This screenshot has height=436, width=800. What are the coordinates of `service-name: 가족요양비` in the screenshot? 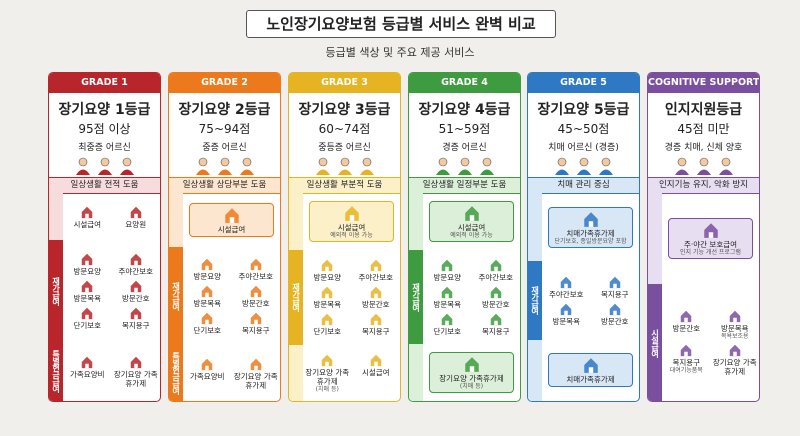 It's located at (207, 376).